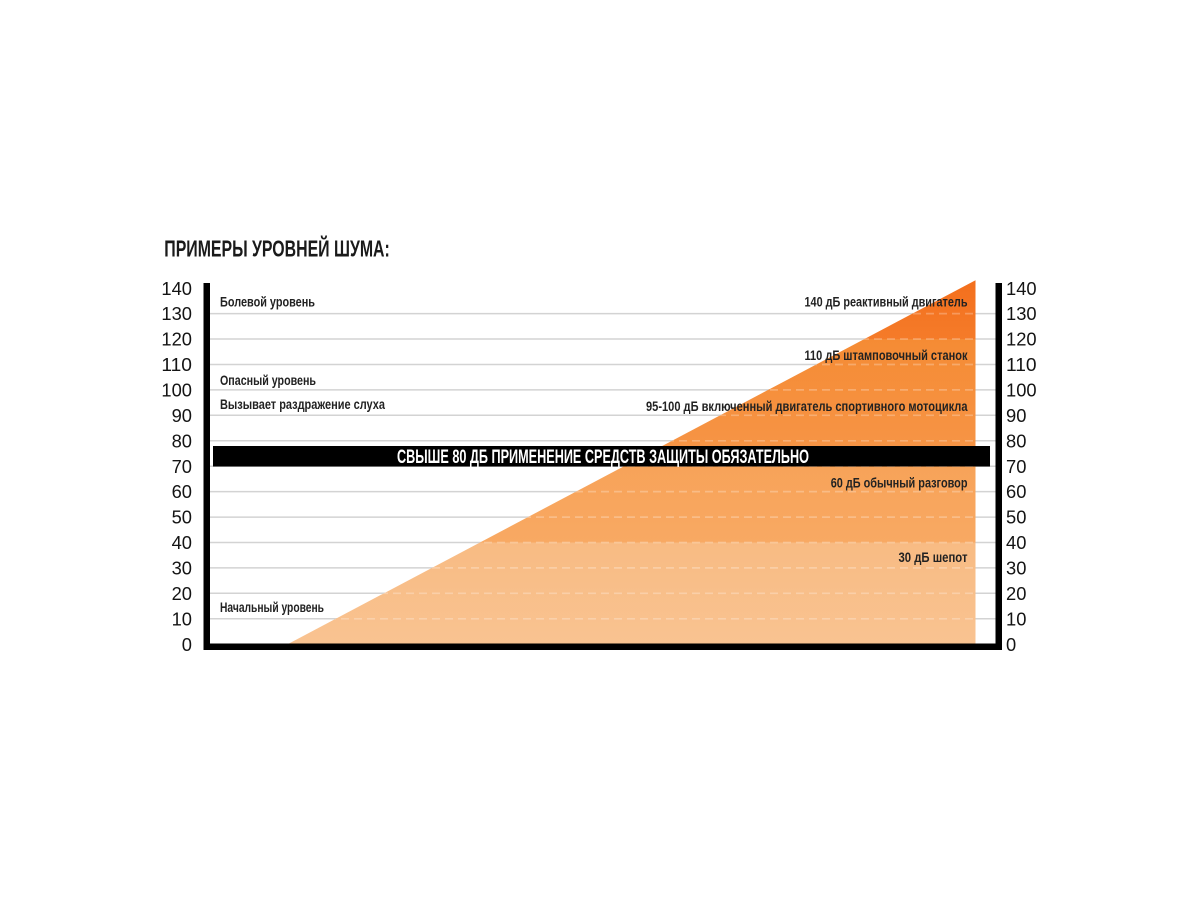 The width and height of the screenshot is (1200, 900). What do you see at coordinates (886, 301) in the screenshot?
I see `svg-text: 140 дБ реактивный двигатель` at bounding box center [886, 301].